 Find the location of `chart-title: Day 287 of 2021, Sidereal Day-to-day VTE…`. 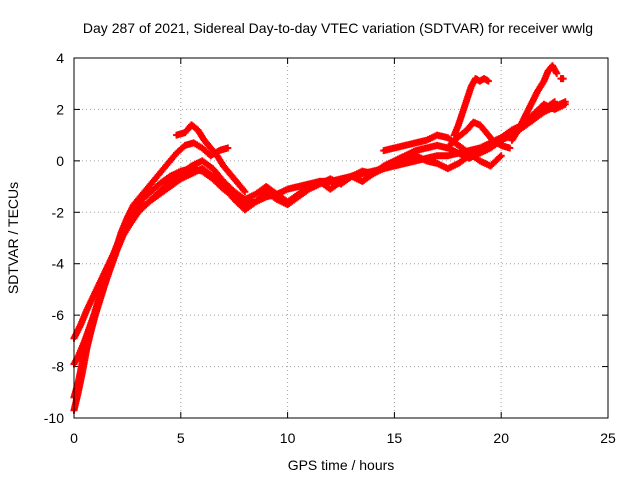

chart-title: Day 287 of 2021, Sidereal Day-to-day VTE… is located at coordinates (338, 28).